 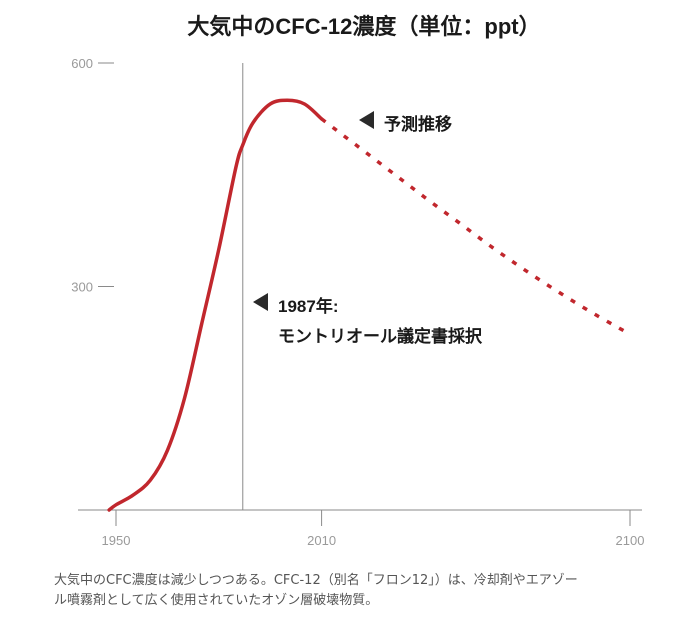 I want to click on annotation-text-projection: 予測推移, so click(x=418, y=124).